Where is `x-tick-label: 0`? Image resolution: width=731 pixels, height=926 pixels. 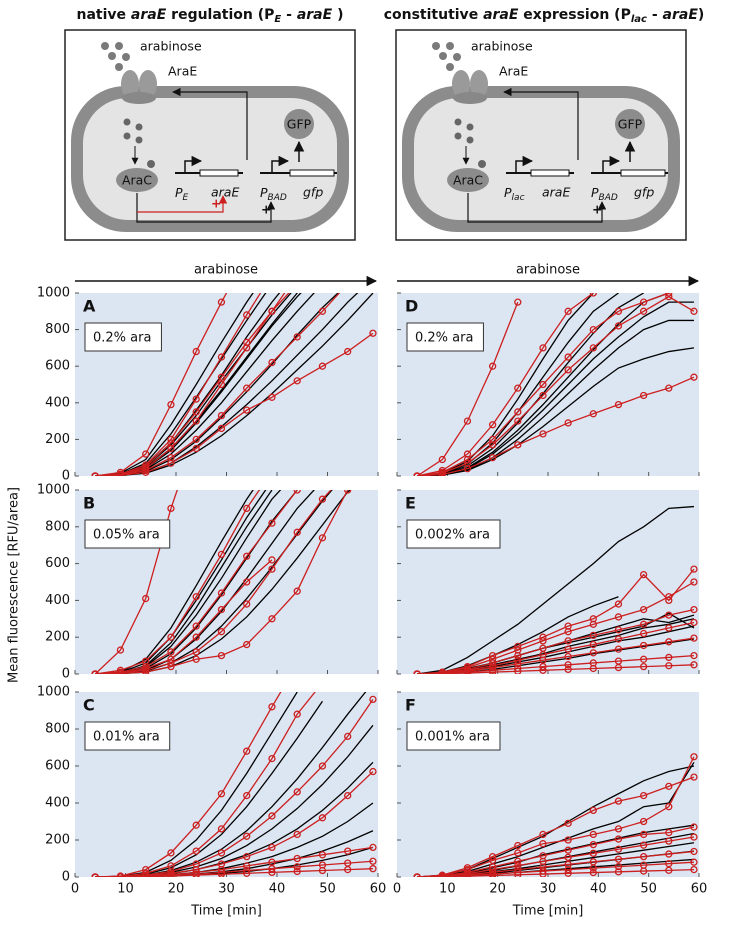 x-tick-label: 0 is located at coordinates (75, 889).